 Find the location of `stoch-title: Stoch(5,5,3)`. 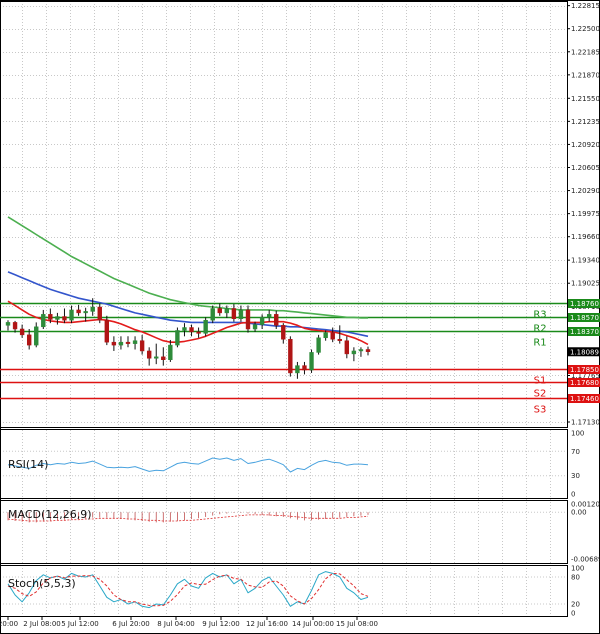

stoch-title: Stoch(5,5,3) is located at coordinates (42, 583).